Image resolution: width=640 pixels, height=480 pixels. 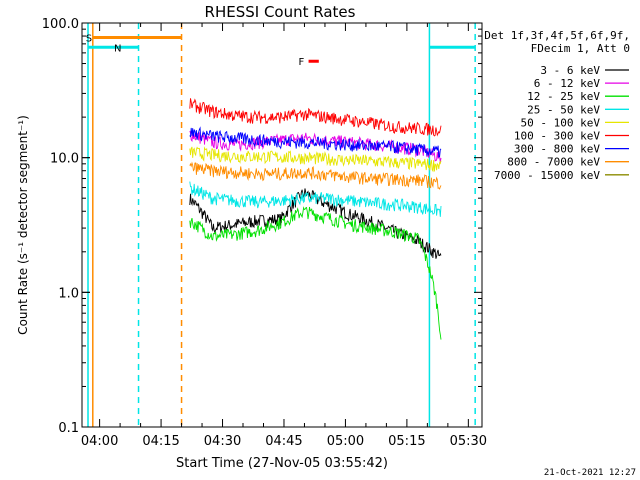 I want to click on y-tick-label: 1.0, so click(x=68, y=293).